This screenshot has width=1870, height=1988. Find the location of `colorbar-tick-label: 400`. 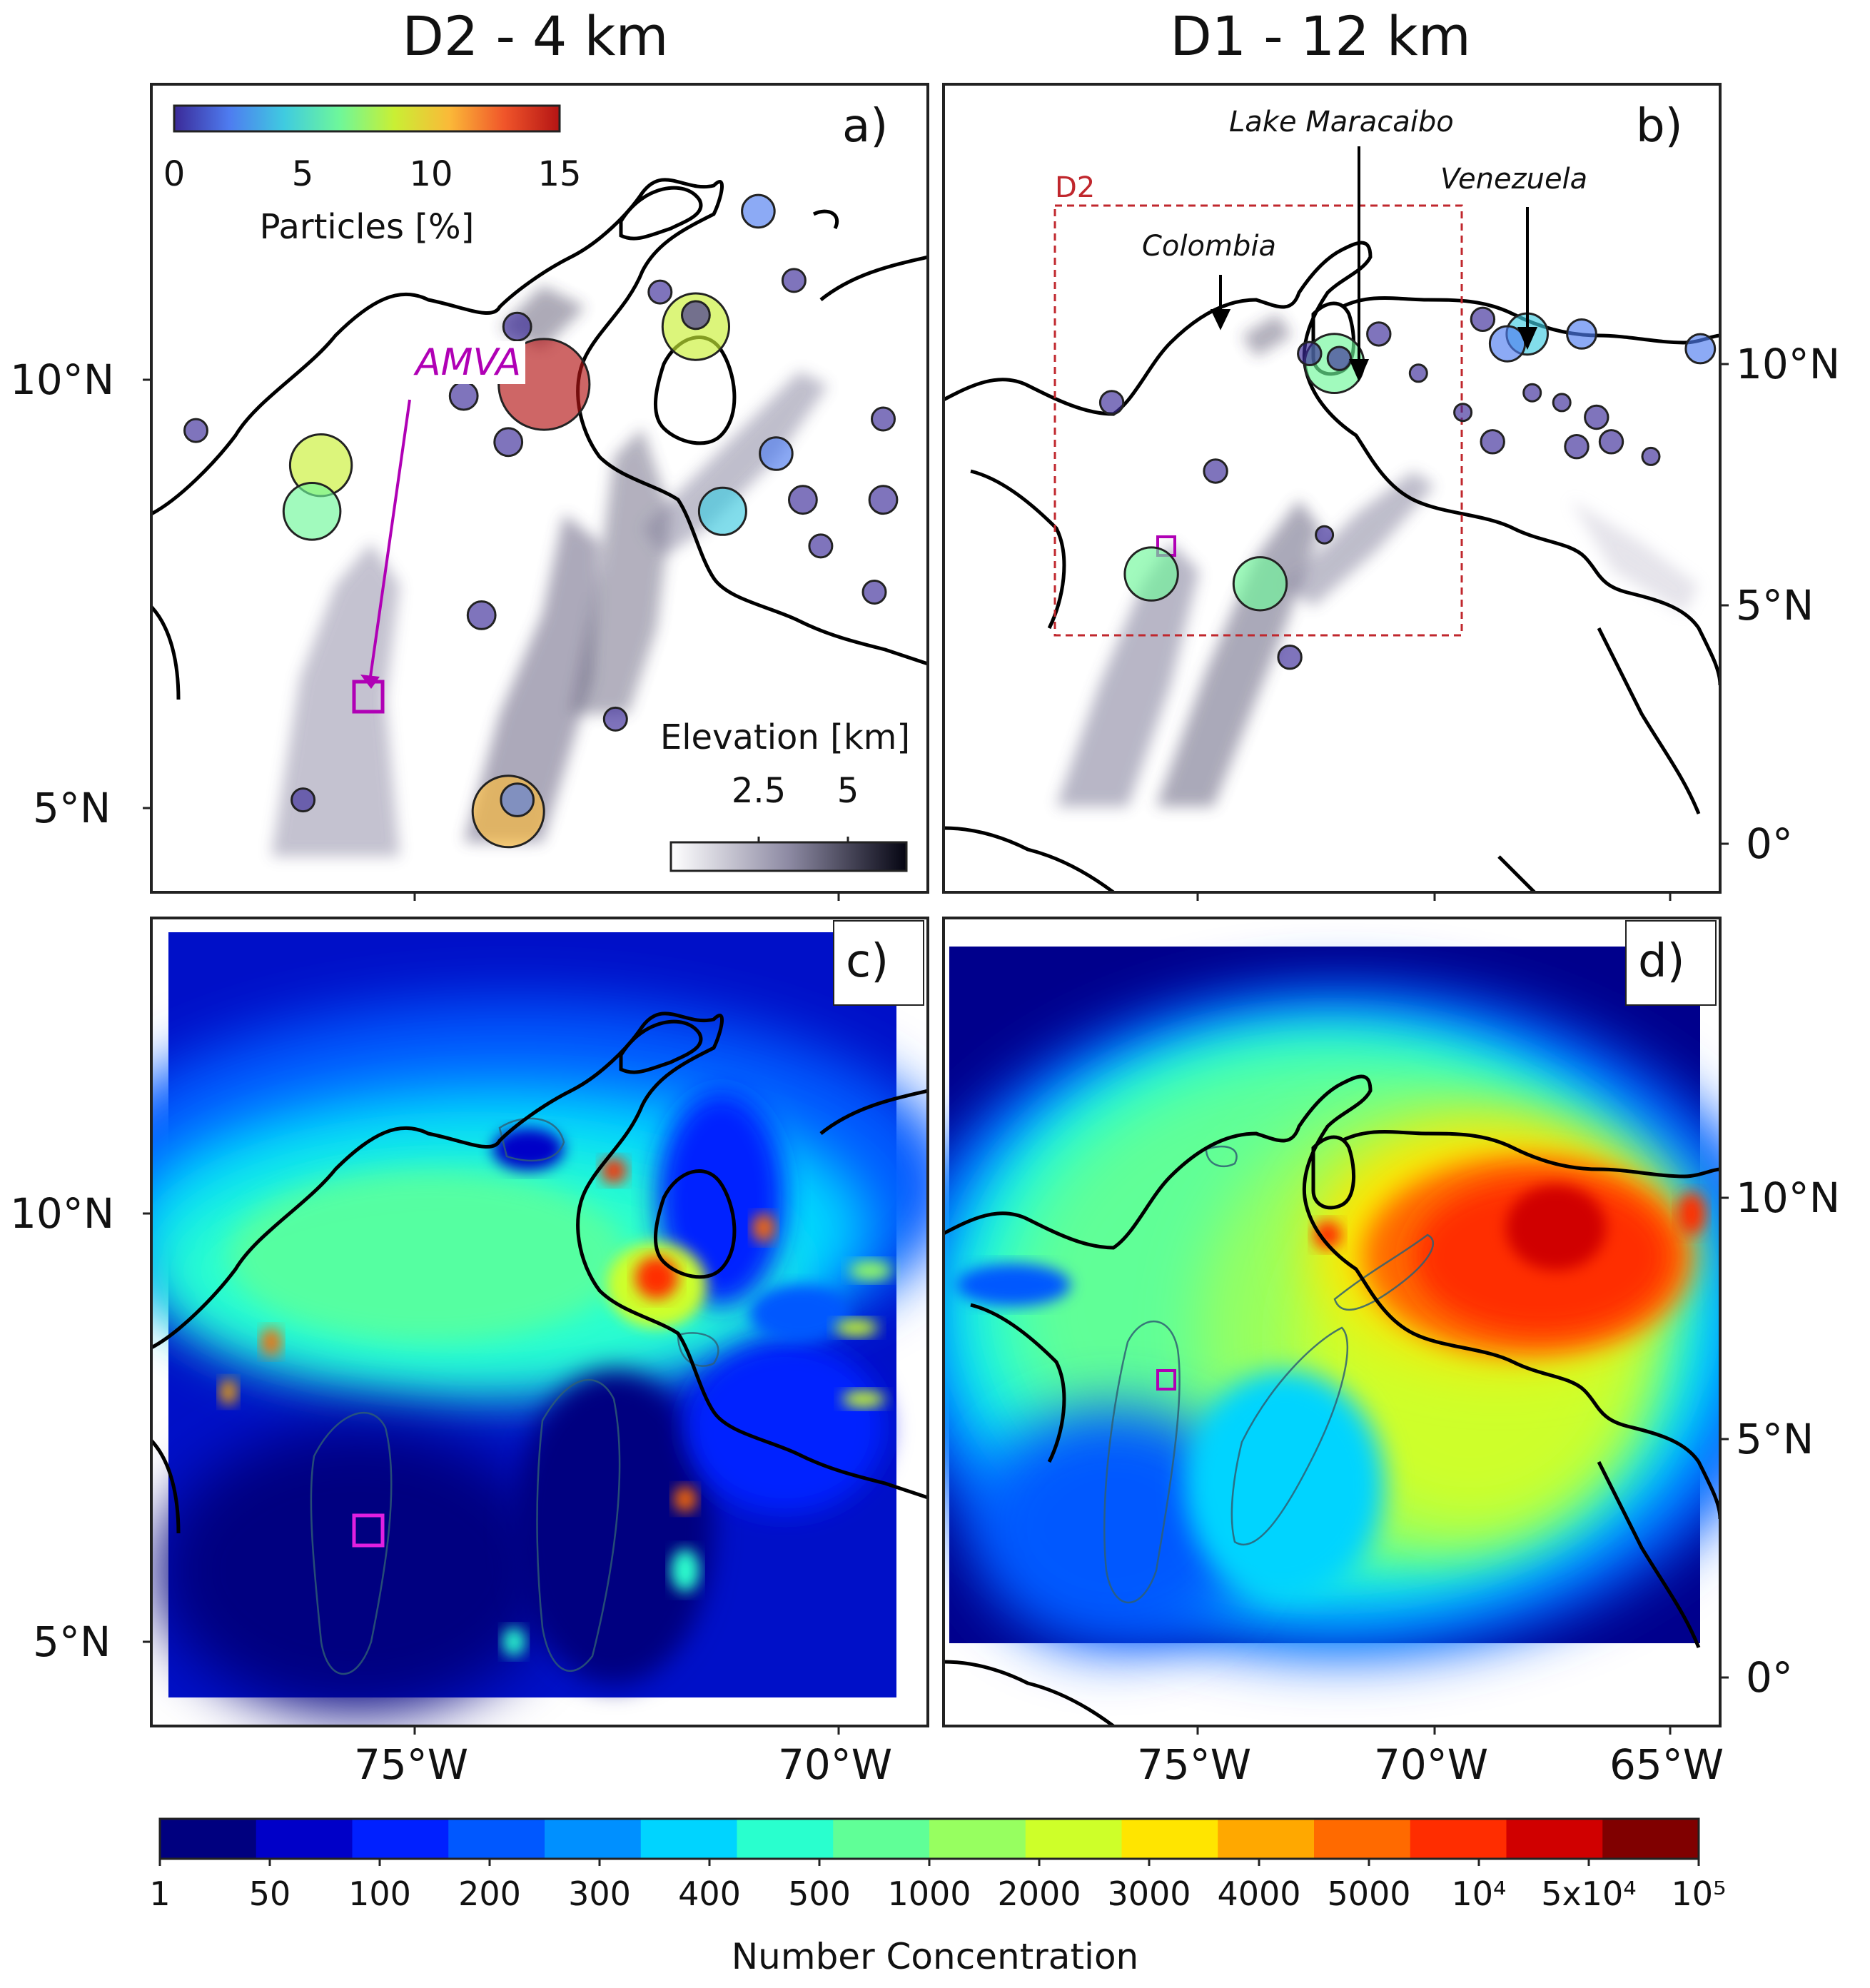

colorbar-tick-label: 400 is located at coordinates (710, 1894).